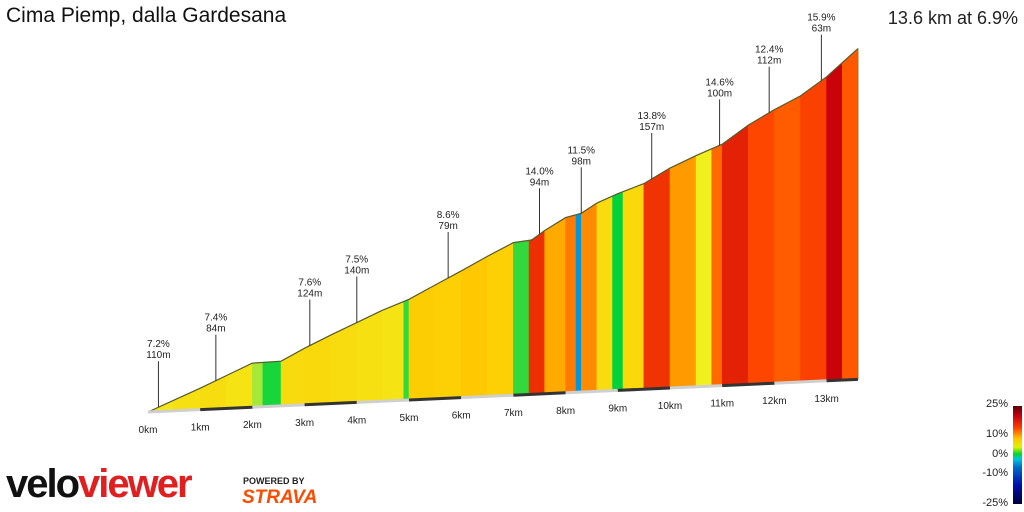 The width and height of the screenshot is (1024, 512). Describe the element at coordinates (304, 423) in the screenshot. I see `x-tick-label: 3km` at that location.